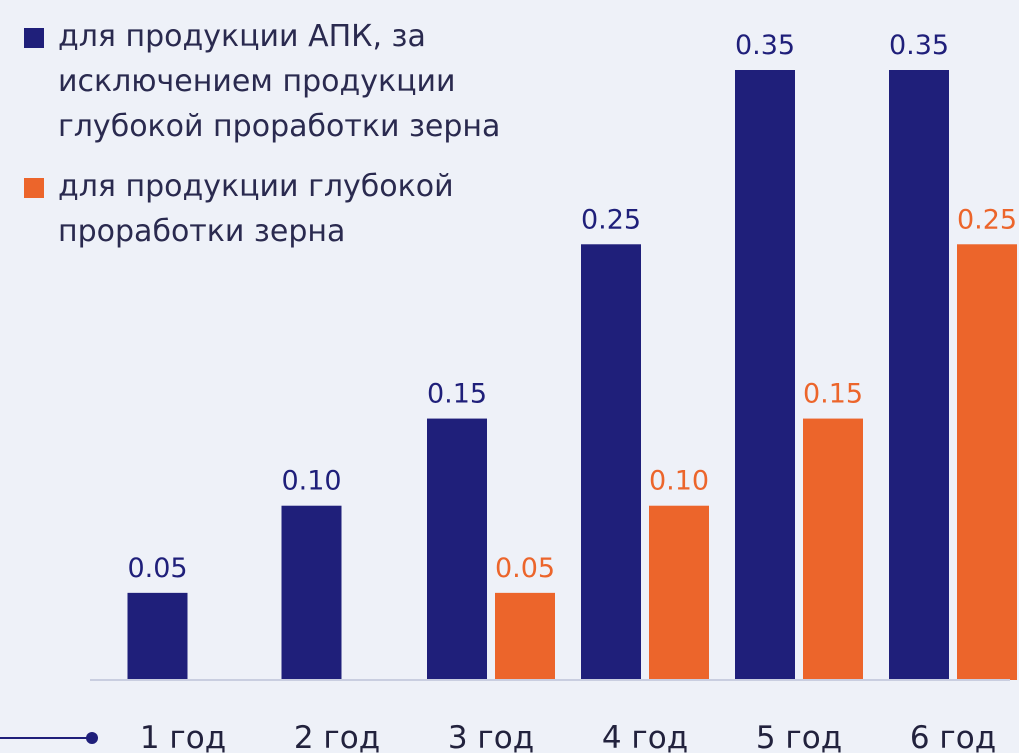  I want to click on value-label-grain: 0.25, so click(987, 219).